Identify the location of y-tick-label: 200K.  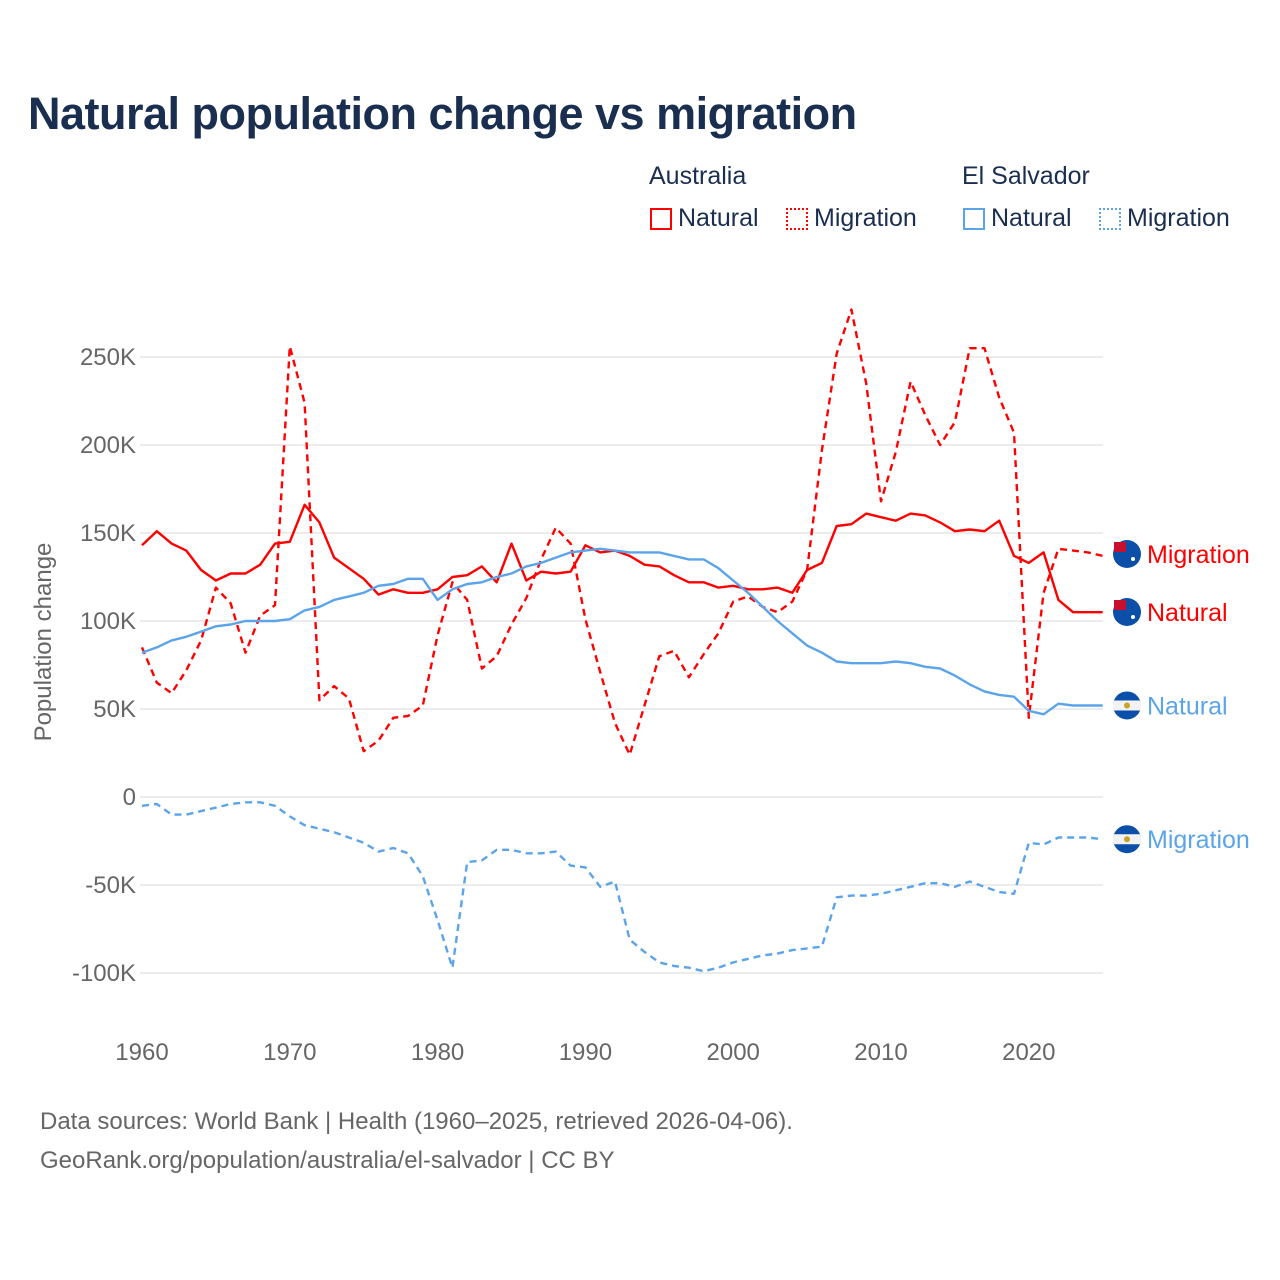
(108, 445).